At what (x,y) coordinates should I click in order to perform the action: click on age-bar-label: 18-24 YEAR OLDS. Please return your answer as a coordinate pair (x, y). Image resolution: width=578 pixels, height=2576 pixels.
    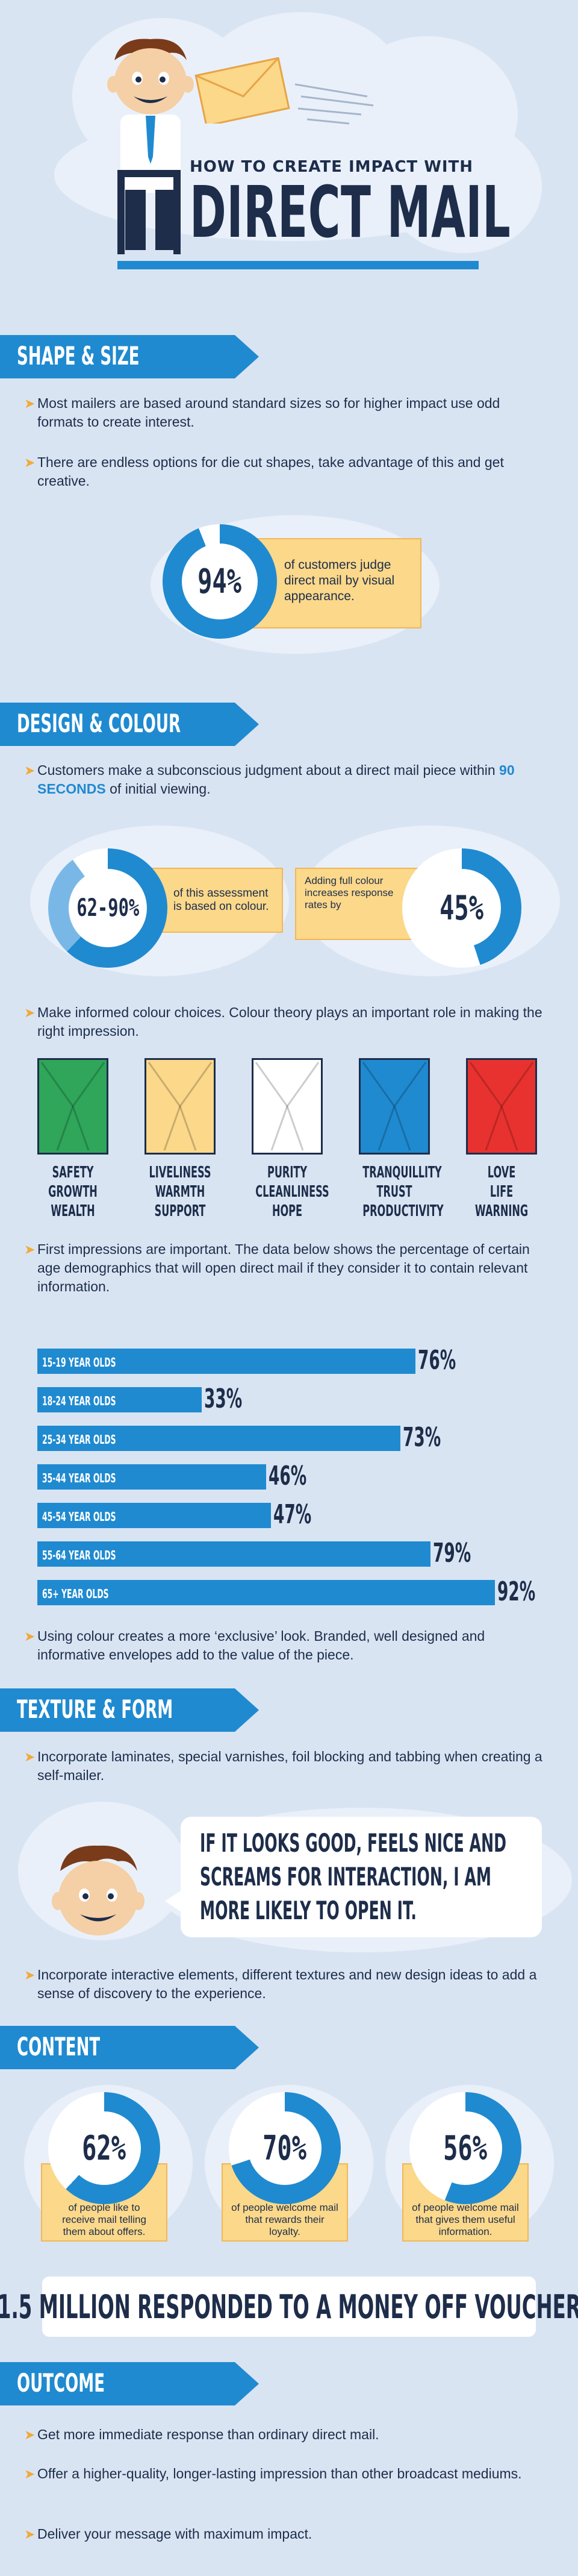
    Looking at the image, I should click on (79, 1401).